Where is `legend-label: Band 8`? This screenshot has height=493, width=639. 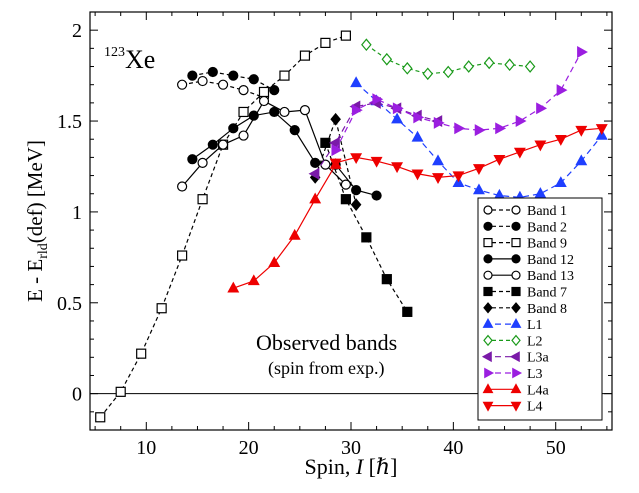 legend-label: Band 8 is located at coordinates (547, 309).